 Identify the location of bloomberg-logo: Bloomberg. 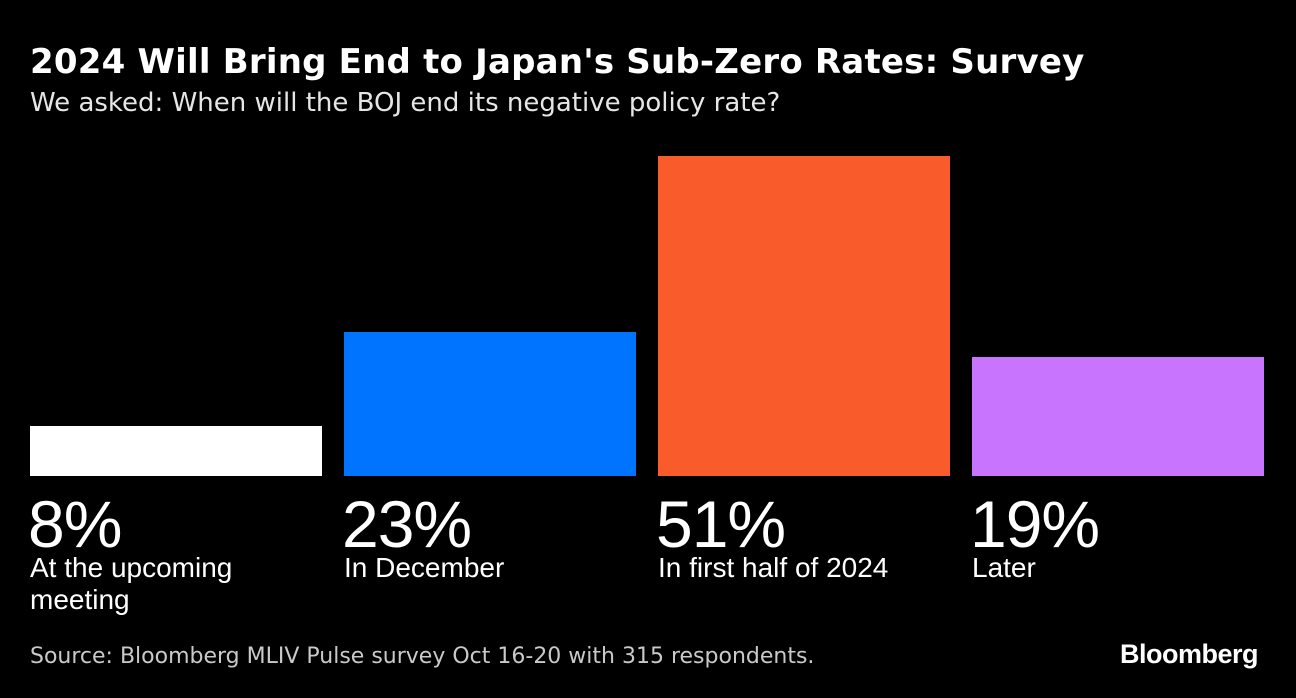
(1189, 654).